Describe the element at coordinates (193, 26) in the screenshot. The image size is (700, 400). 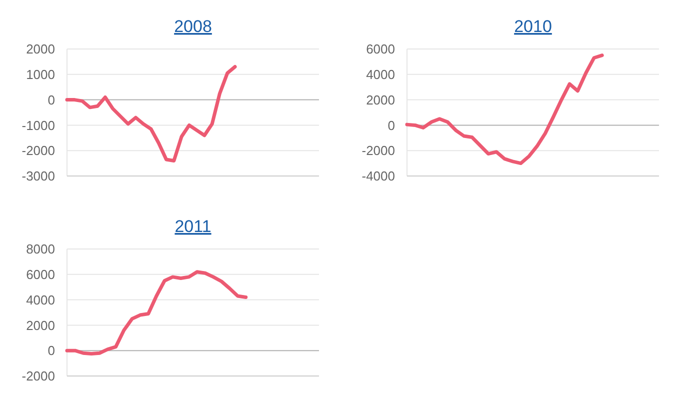
I see `chart-title: 2008` at that location.